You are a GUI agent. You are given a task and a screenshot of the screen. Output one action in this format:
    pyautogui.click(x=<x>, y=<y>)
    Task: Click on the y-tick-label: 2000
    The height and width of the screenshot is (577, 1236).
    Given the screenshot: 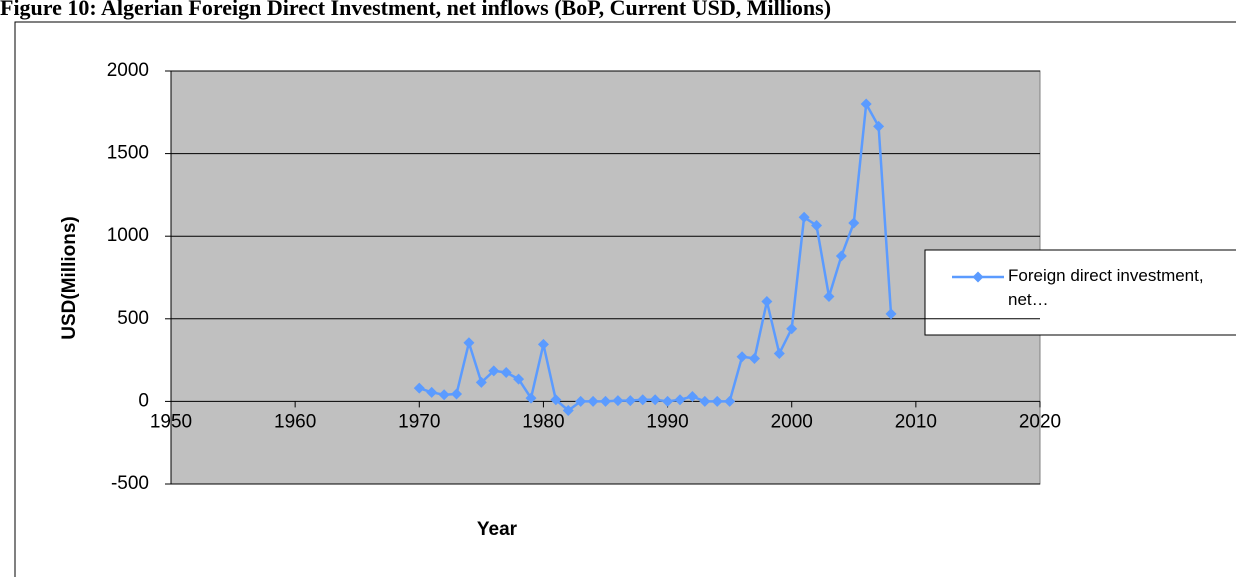 What is the action you would take?
    pyautogui.click(x=128, y=70)
    